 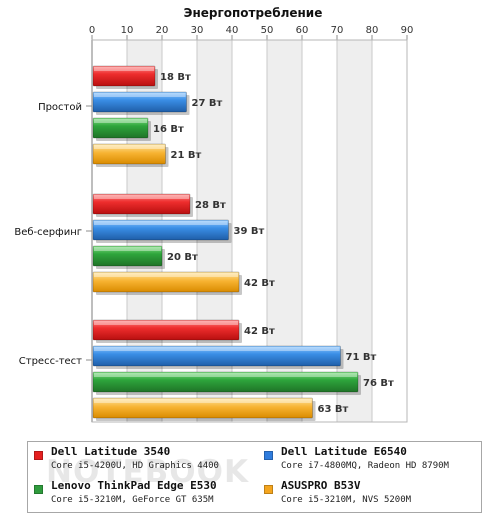 What do you see at coordinates (197, 30) in the screenshot?
I see `x-tick-label: 30` at bounding box center [197, 30].